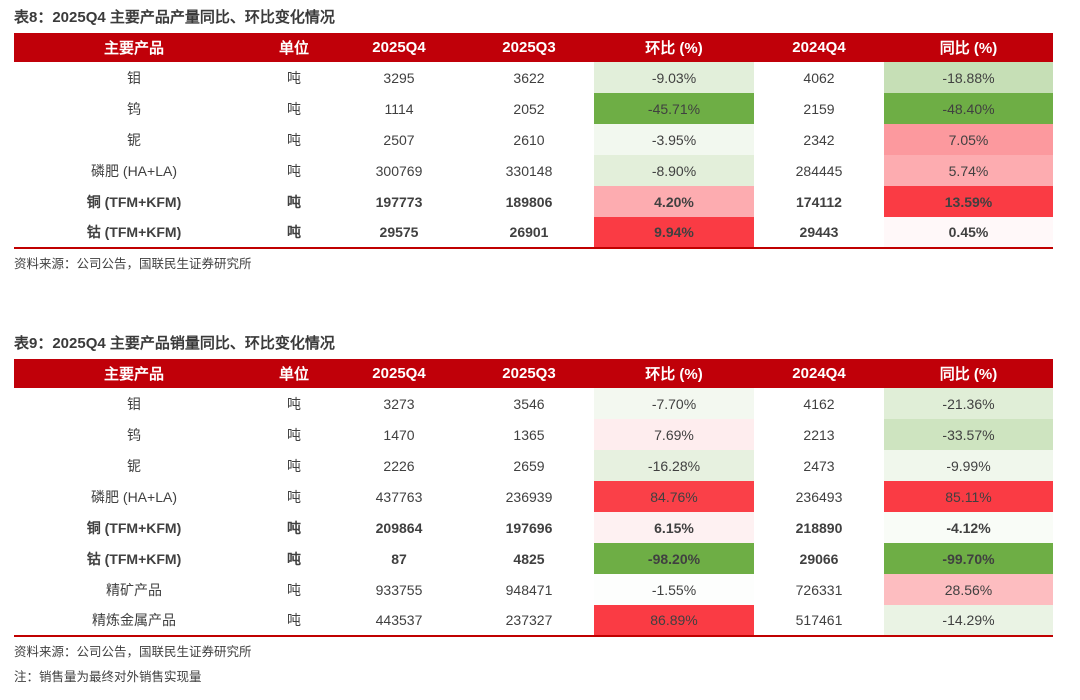  What do you see at coordinates (529, 77) in the screenshot?
I see `cell-2025q3-value: 3622` at bounding box center [529, 77].